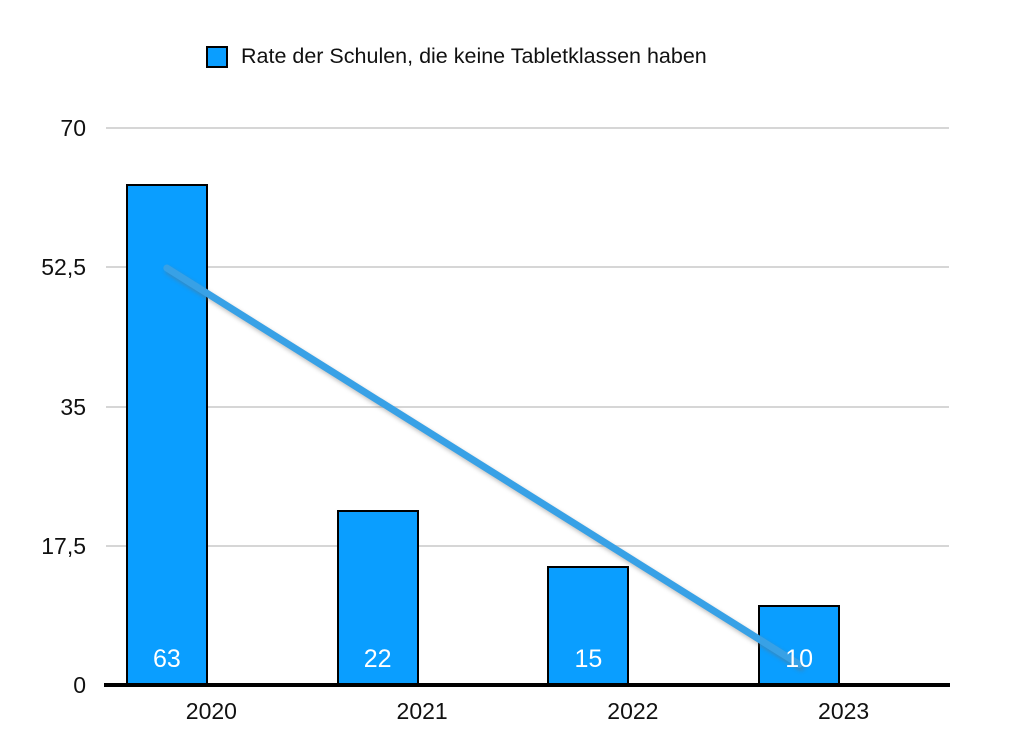 This screenshot has width=1024, height=749. Describe the element at coordinates (377, 659) in the screenshot. I see `bar-value-label: 22` at that location.